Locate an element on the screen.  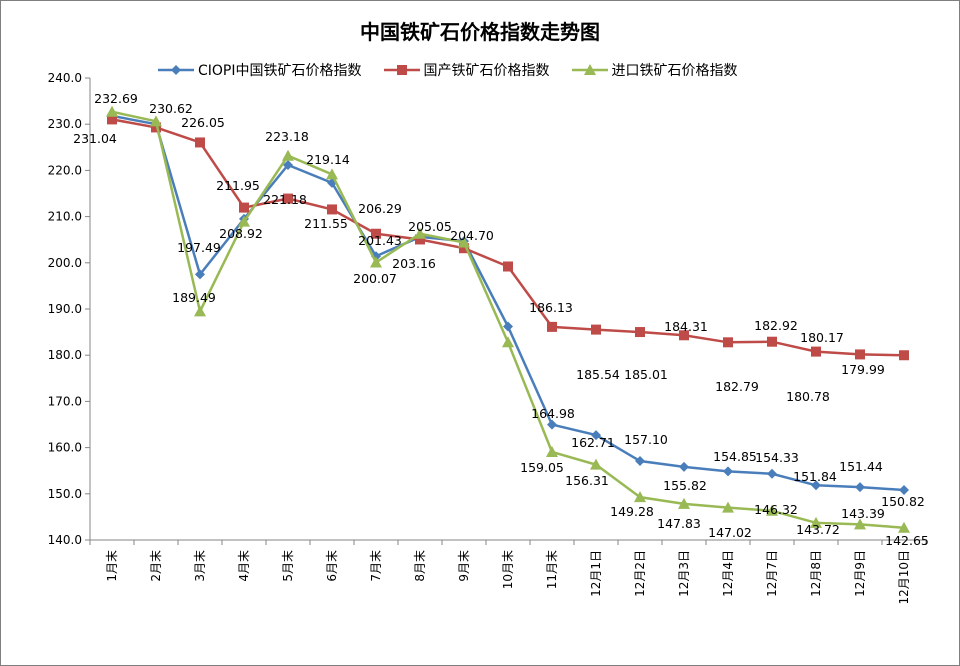
y-tick-label: 180.0 is located at coordinates (65, 355).